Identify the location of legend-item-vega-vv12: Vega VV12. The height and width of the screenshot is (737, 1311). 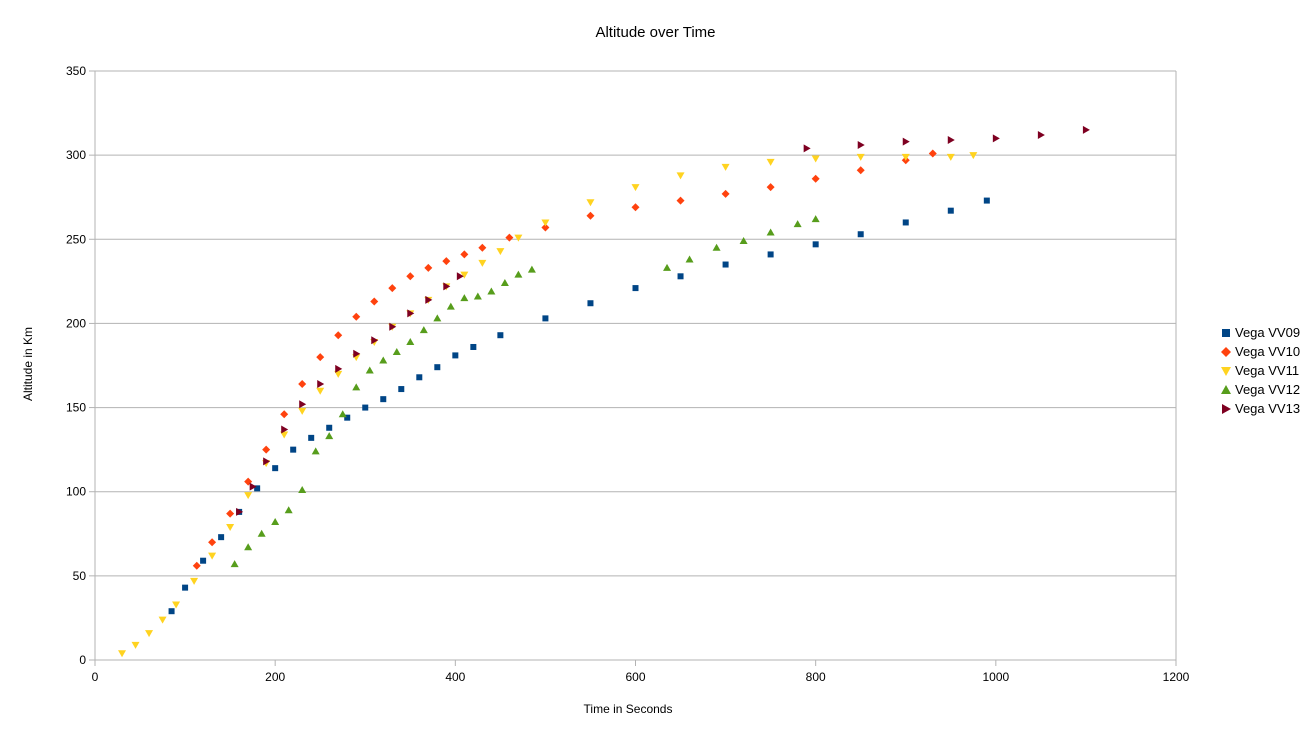
(1260, 389).